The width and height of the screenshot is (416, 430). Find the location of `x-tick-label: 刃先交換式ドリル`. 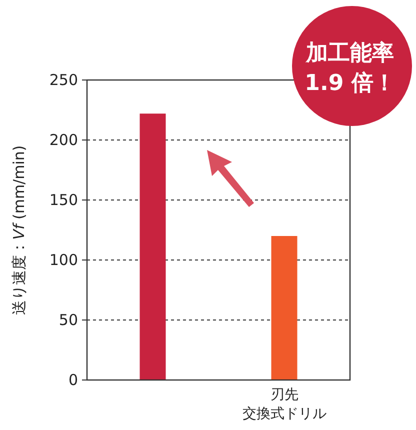

x-tick-label: 刃先交換式ドリル is located at coordinates (284, 404).